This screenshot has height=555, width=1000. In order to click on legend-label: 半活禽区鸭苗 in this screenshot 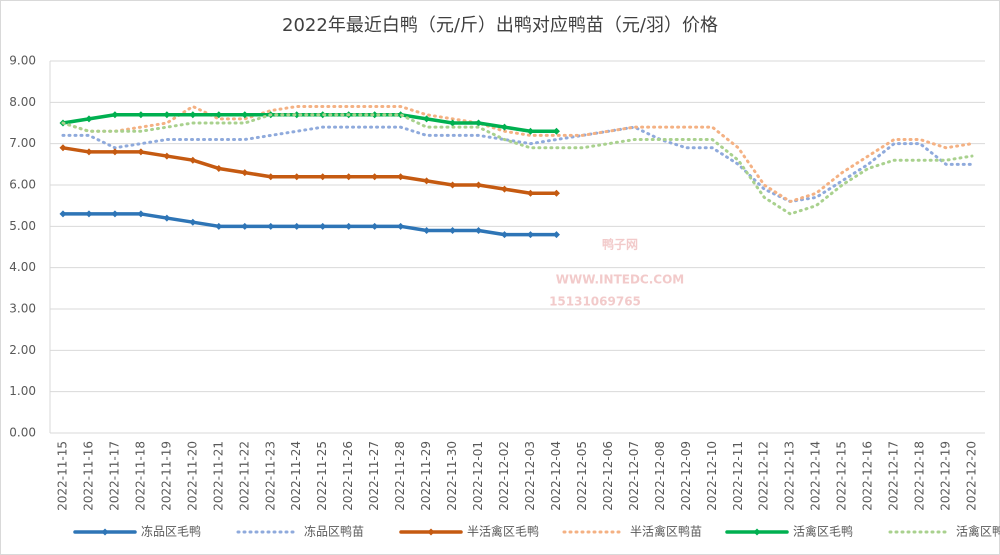, I will do `click(666, 531)`.